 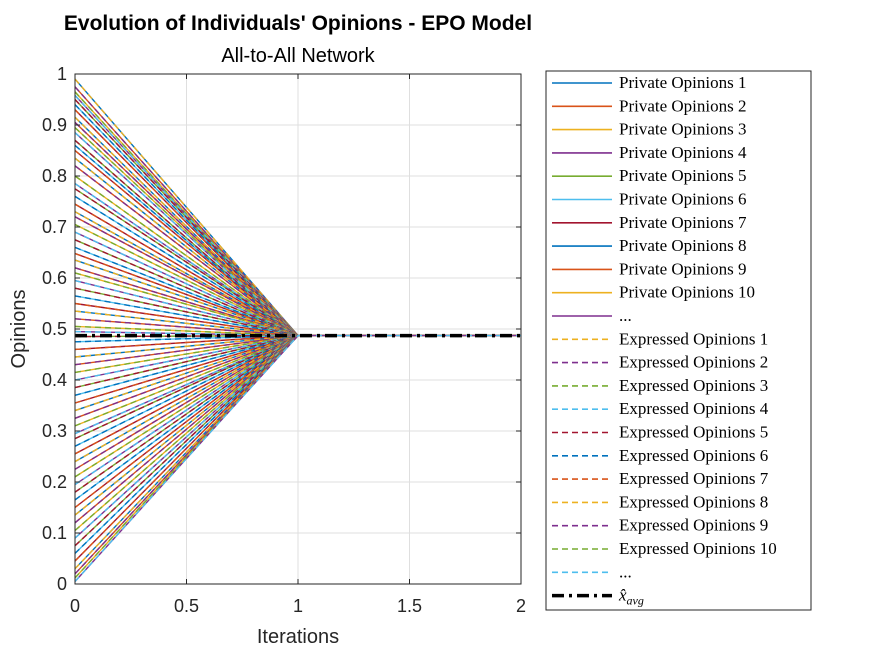 I want to click on legend-label: Expressed Opinions 2, so click(x=693, y=362).